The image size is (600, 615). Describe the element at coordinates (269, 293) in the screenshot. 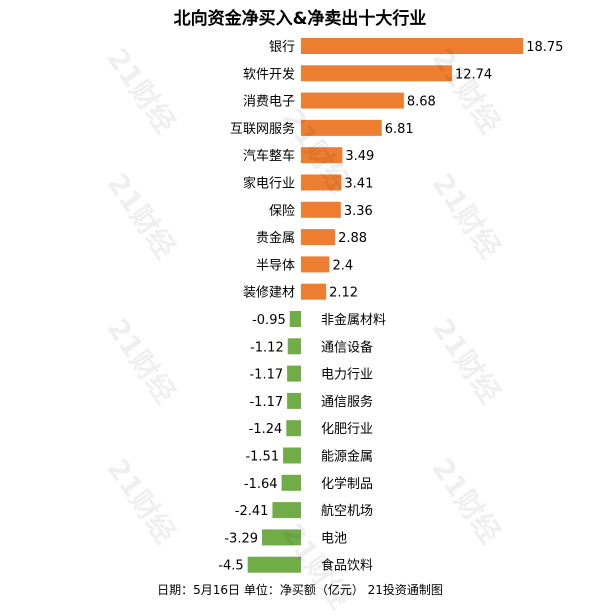

I see `category-label: 装修建材` at that location.